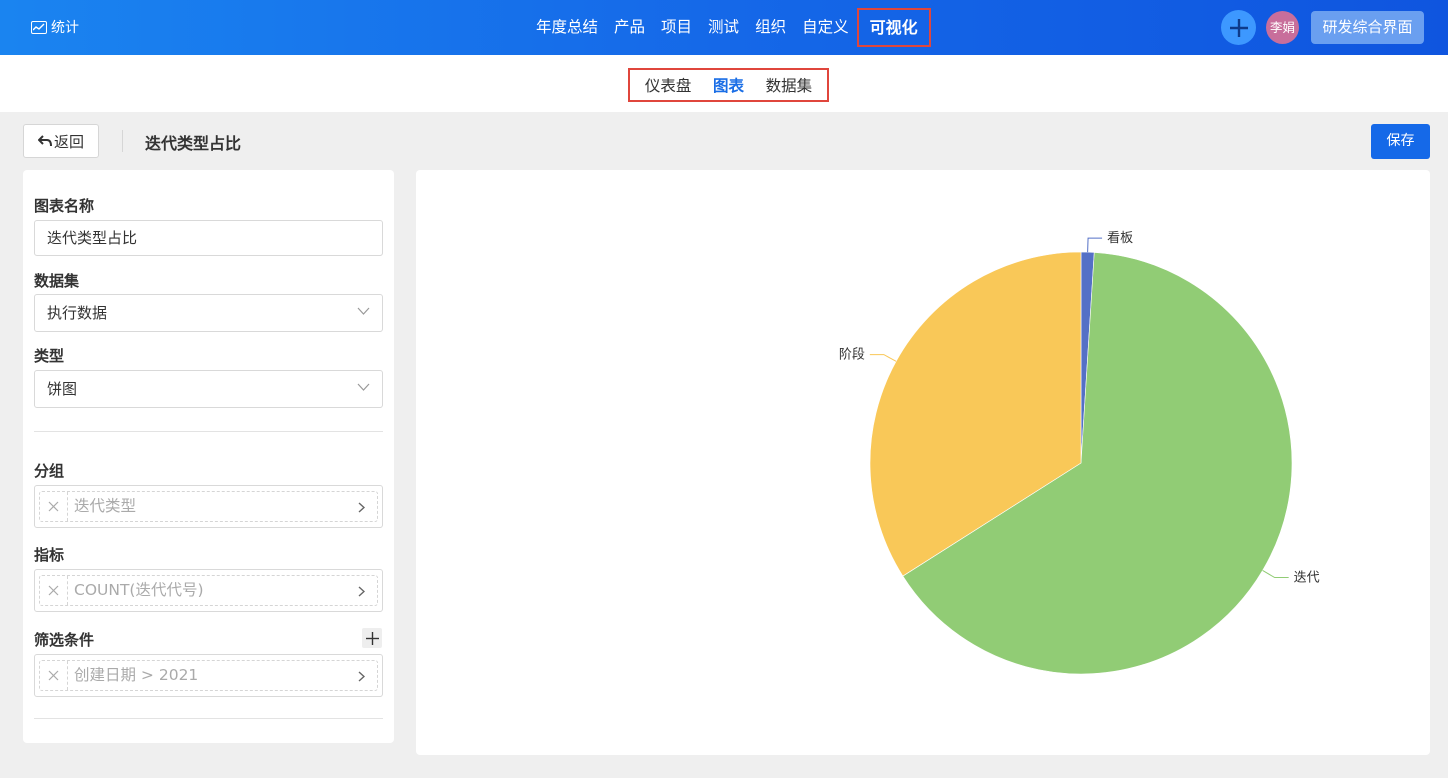  I want to click on add-button, so click(1238, 27).